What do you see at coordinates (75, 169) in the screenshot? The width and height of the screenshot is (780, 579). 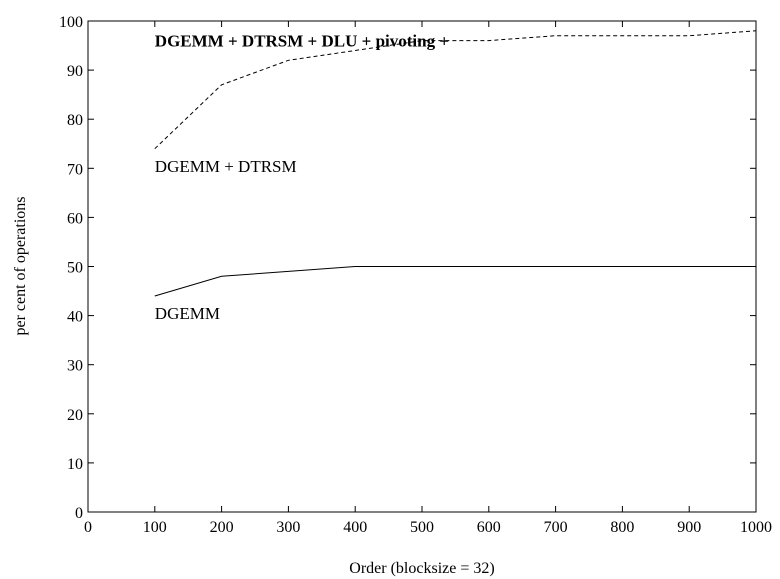 I see `y-tick-label: 70` at bounding box center [75, 169].